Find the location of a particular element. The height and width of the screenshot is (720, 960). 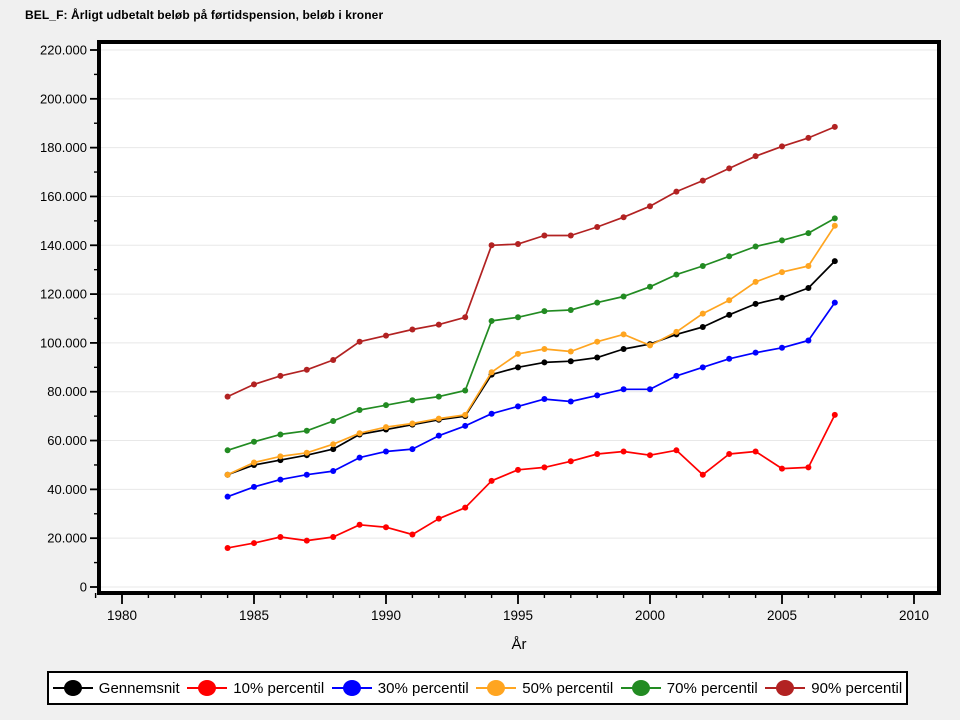

legend-label: 10% percentil is located at coordinates (279, 688).